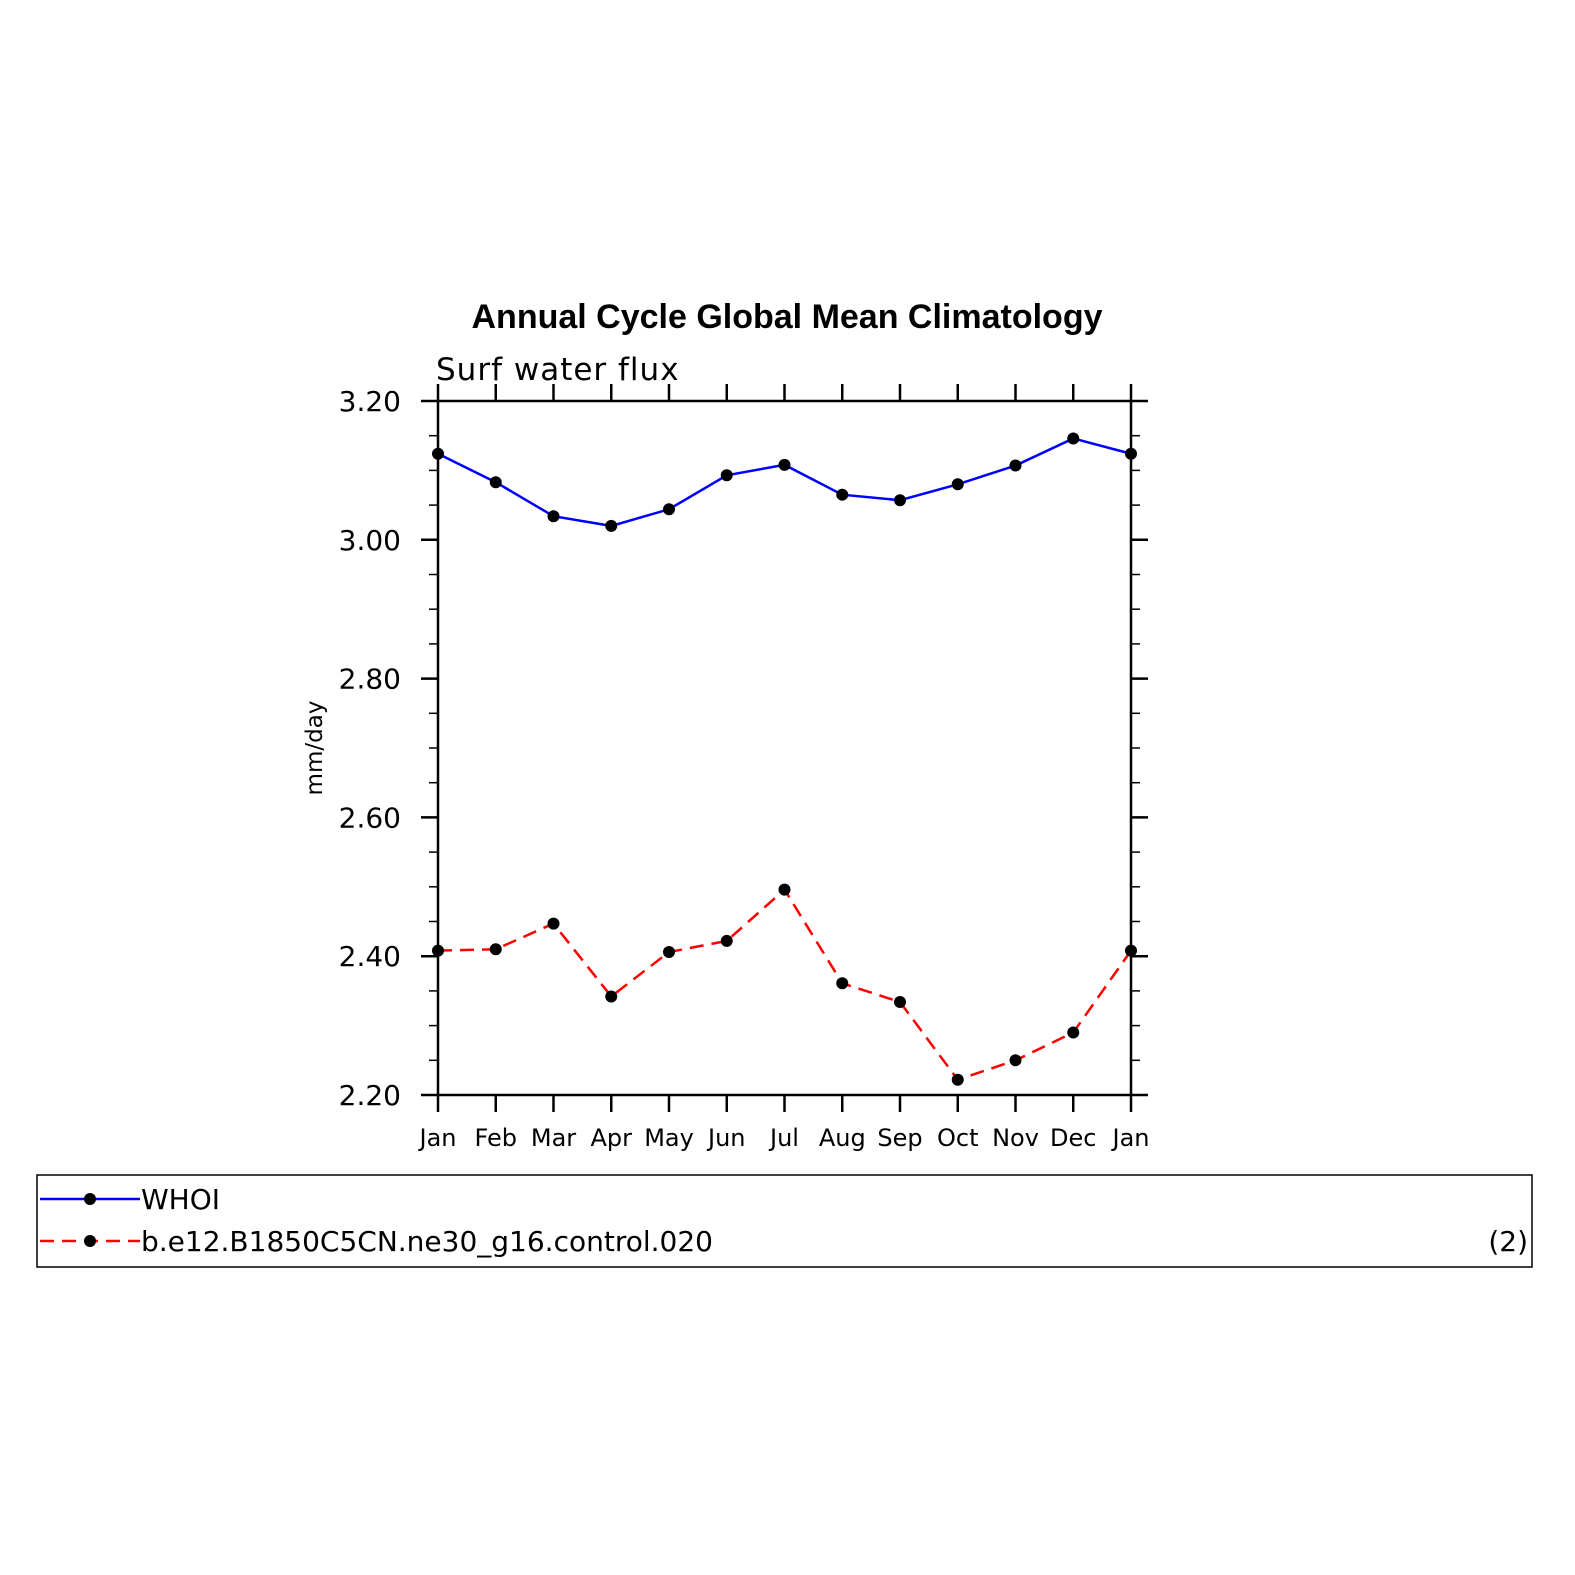 The width and height of the screenshot is (1575, 1575). What do you see at coordinates (370, 1095) in the screenshot?
I see `y-tick-label: 2.20` at bounding box center [370, 1095].